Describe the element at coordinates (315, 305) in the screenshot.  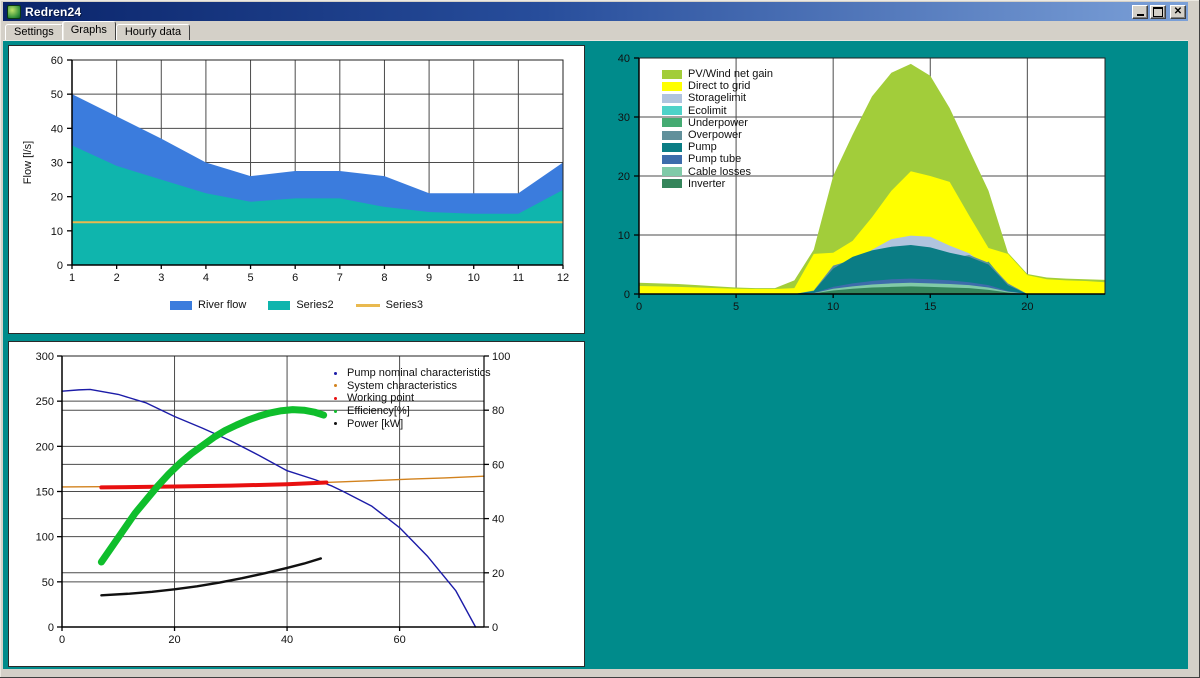
I see `legend-label: Series2` at that location.